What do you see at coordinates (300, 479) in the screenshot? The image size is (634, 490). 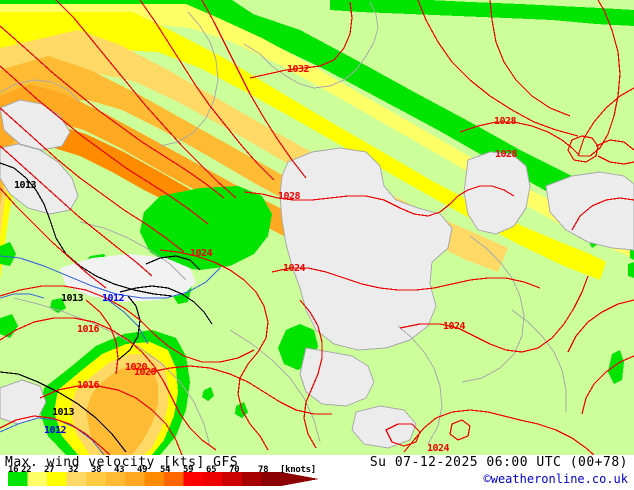 I see `colorbar-overflow-arrow` at bounding box center [300, 479].